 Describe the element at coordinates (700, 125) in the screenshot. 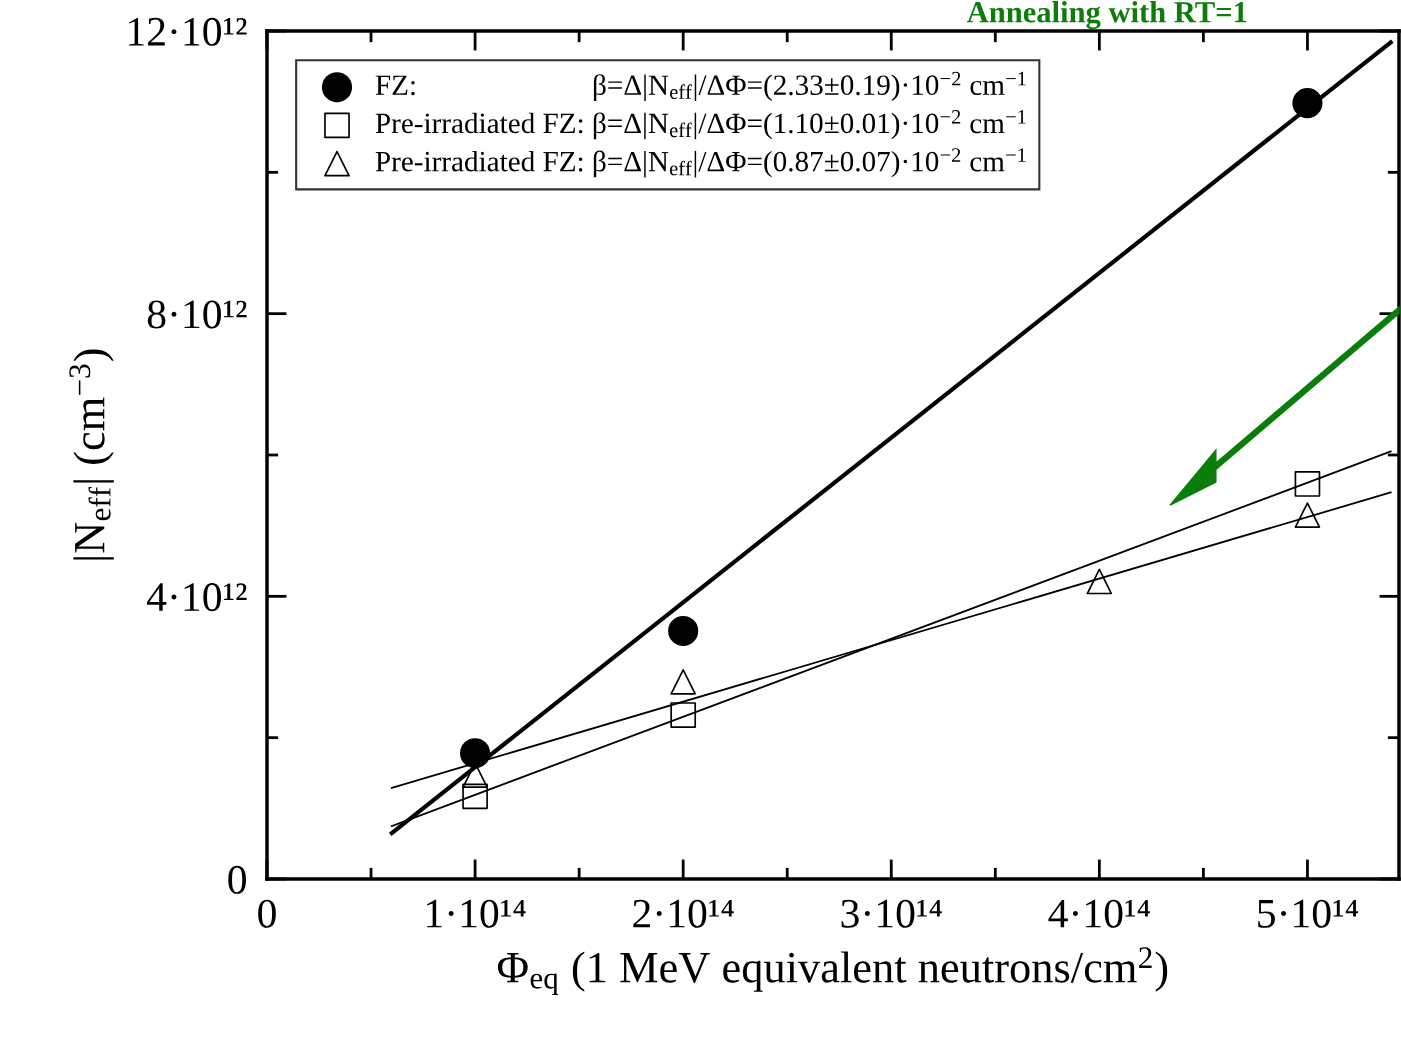

I see `legend-label: Pre-irradiated FZ: β=Δ|N$_{eff}$|/ΔΦ=(1.10±0.01)·10$^{−2}$ cm$^{−1}$` at that location.